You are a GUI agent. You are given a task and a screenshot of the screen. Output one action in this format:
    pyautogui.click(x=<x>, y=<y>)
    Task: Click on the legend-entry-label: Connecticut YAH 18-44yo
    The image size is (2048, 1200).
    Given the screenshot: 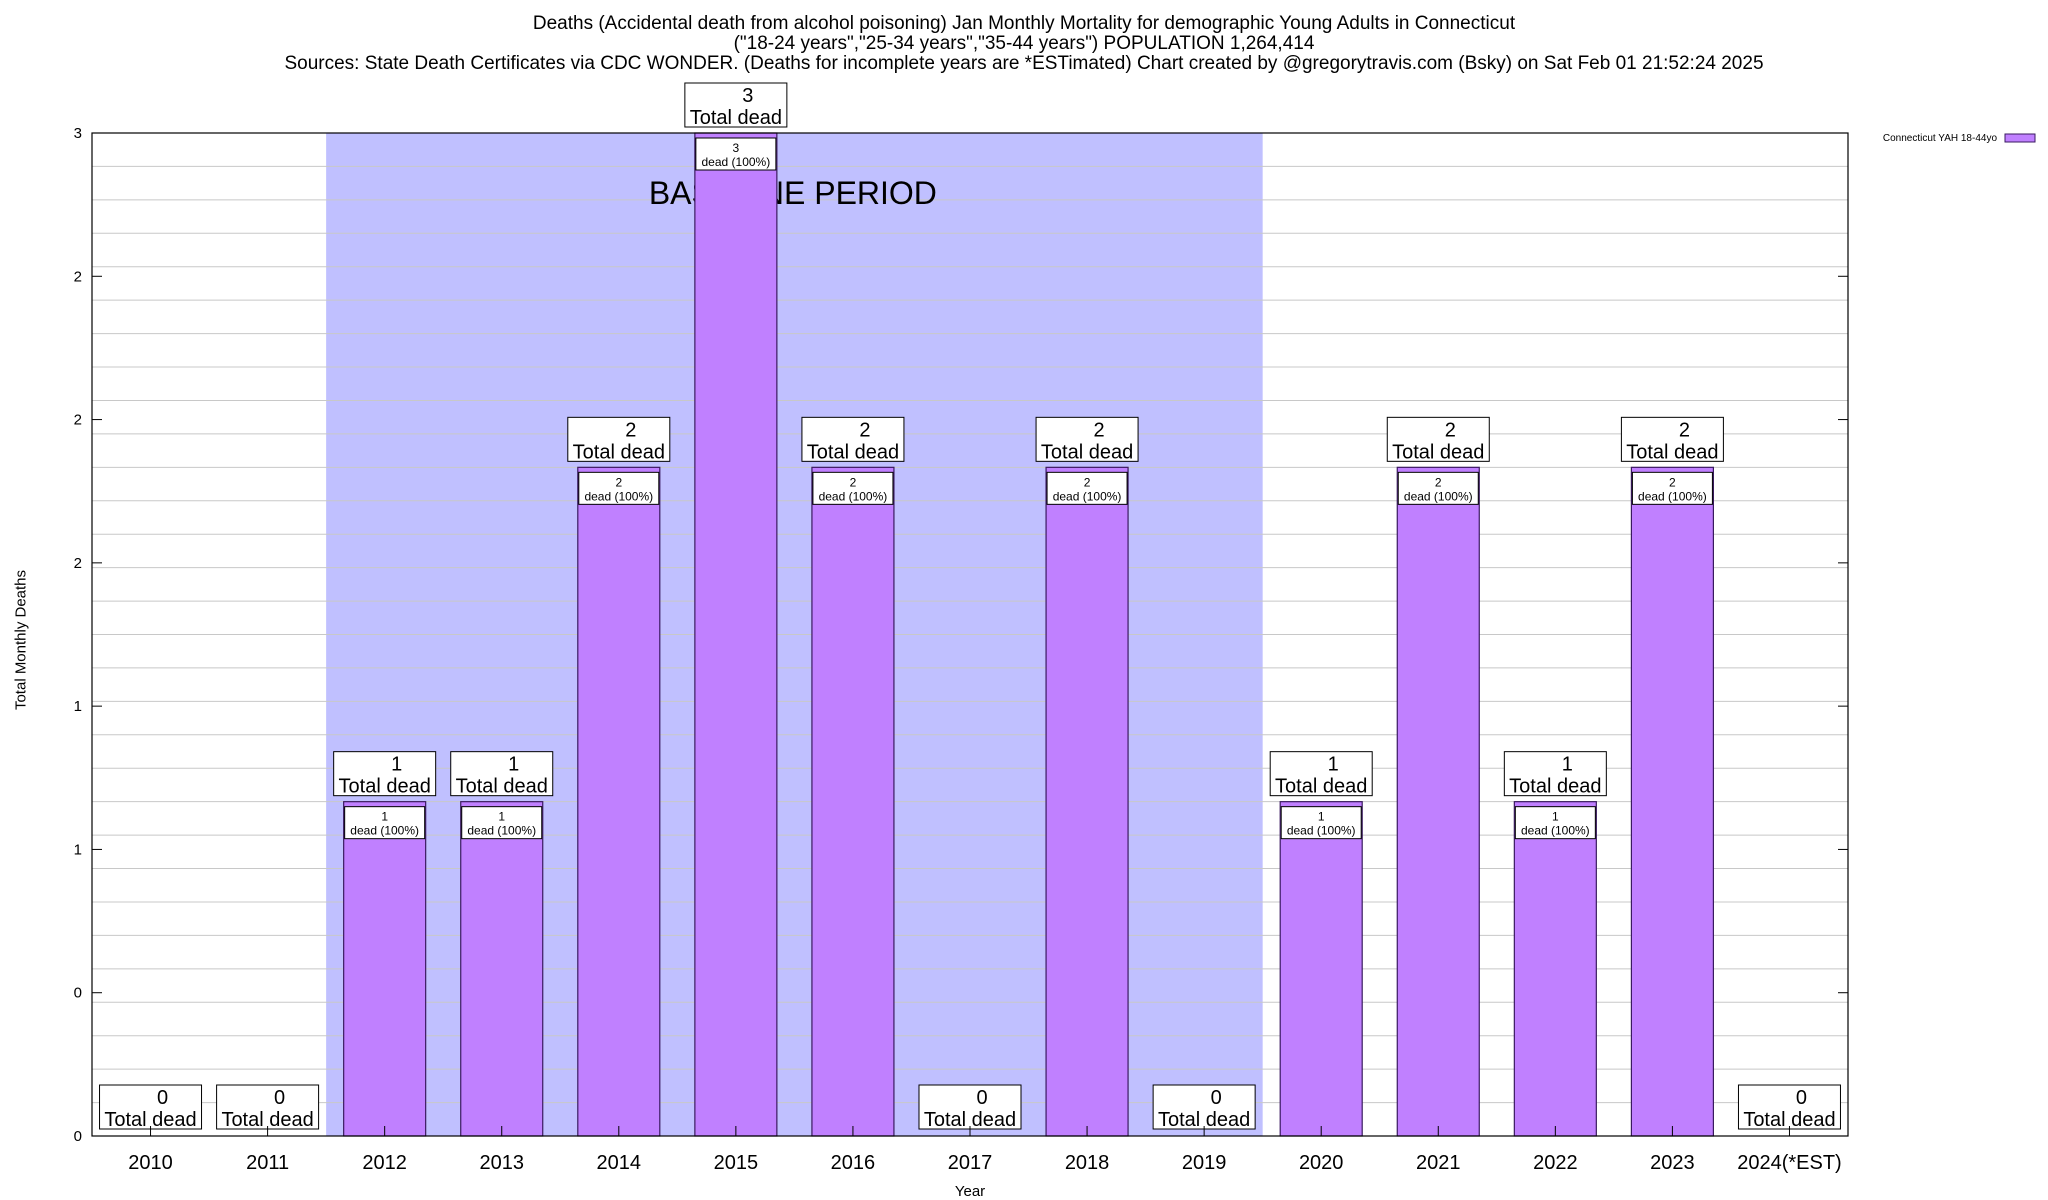 What is the action you would take?
    pyautogui.click(x=1940, y=138)
    